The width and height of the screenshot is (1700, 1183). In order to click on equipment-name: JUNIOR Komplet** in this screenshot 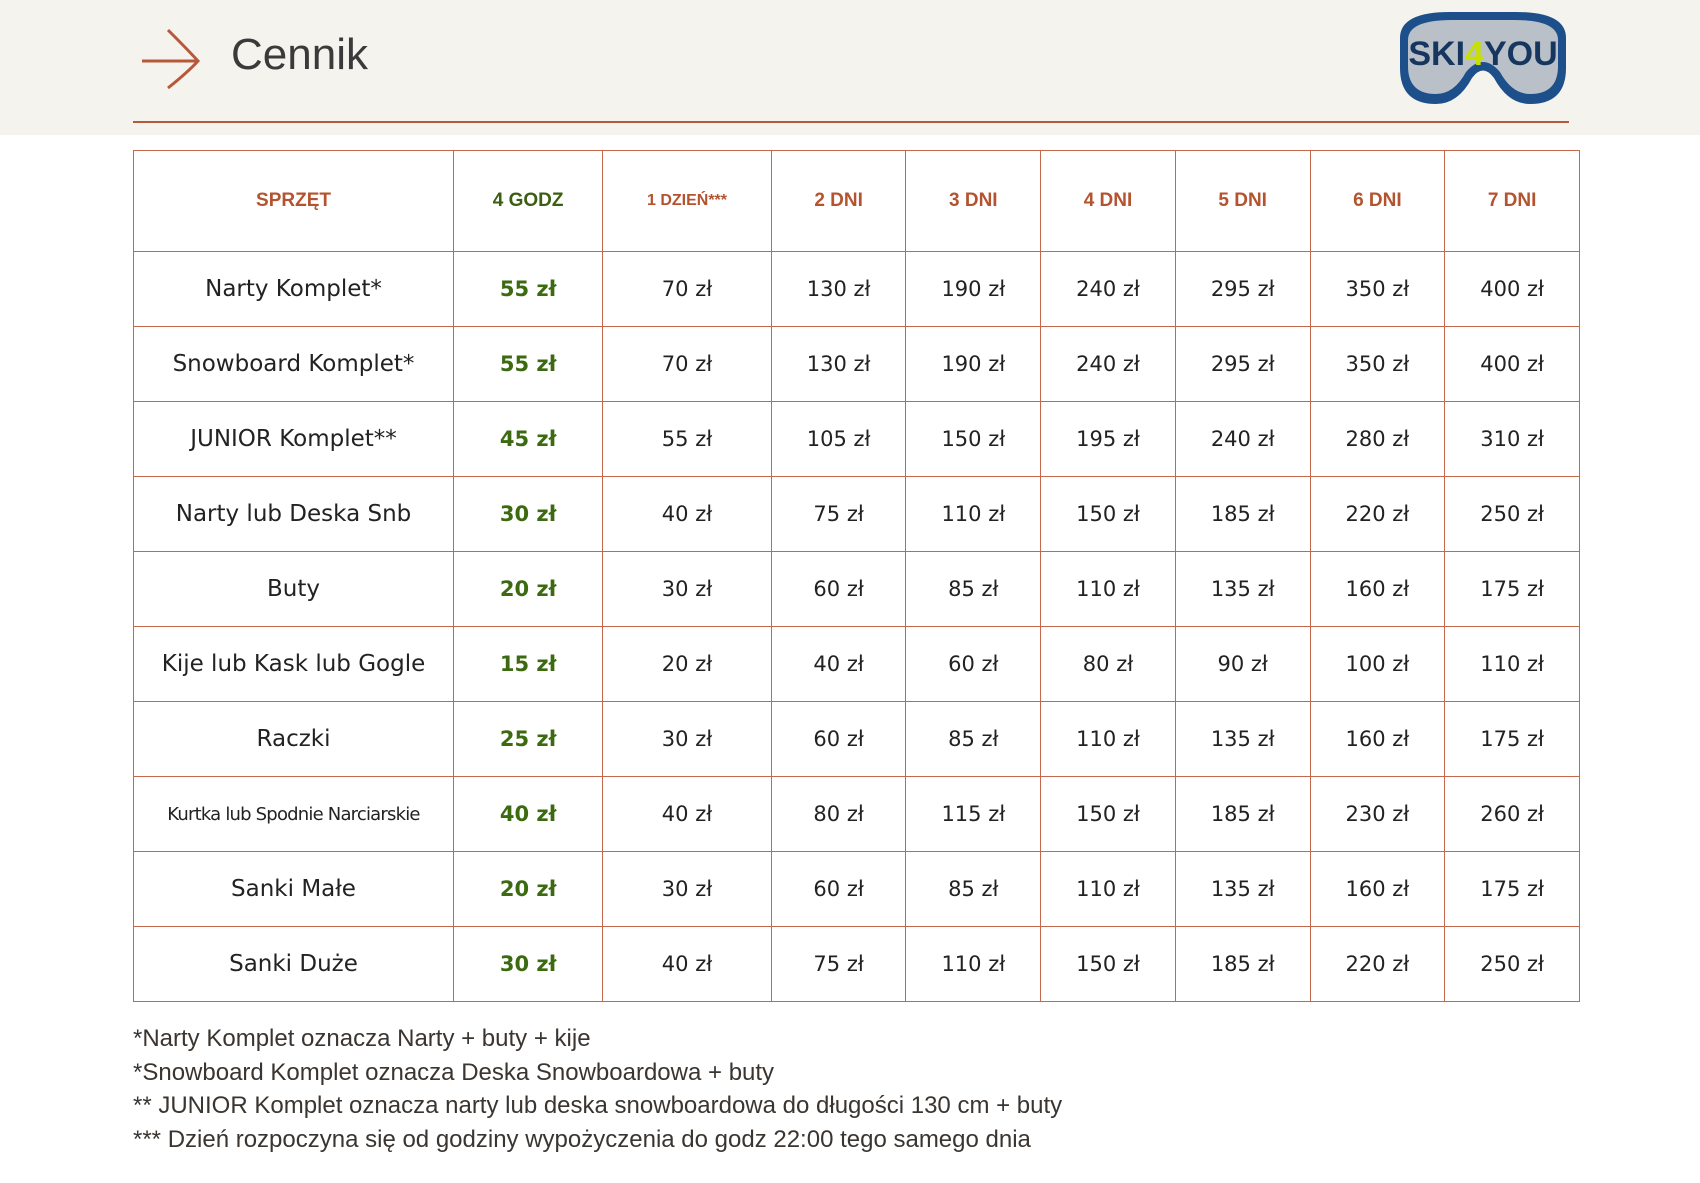, I will do `click(293, 439)`.